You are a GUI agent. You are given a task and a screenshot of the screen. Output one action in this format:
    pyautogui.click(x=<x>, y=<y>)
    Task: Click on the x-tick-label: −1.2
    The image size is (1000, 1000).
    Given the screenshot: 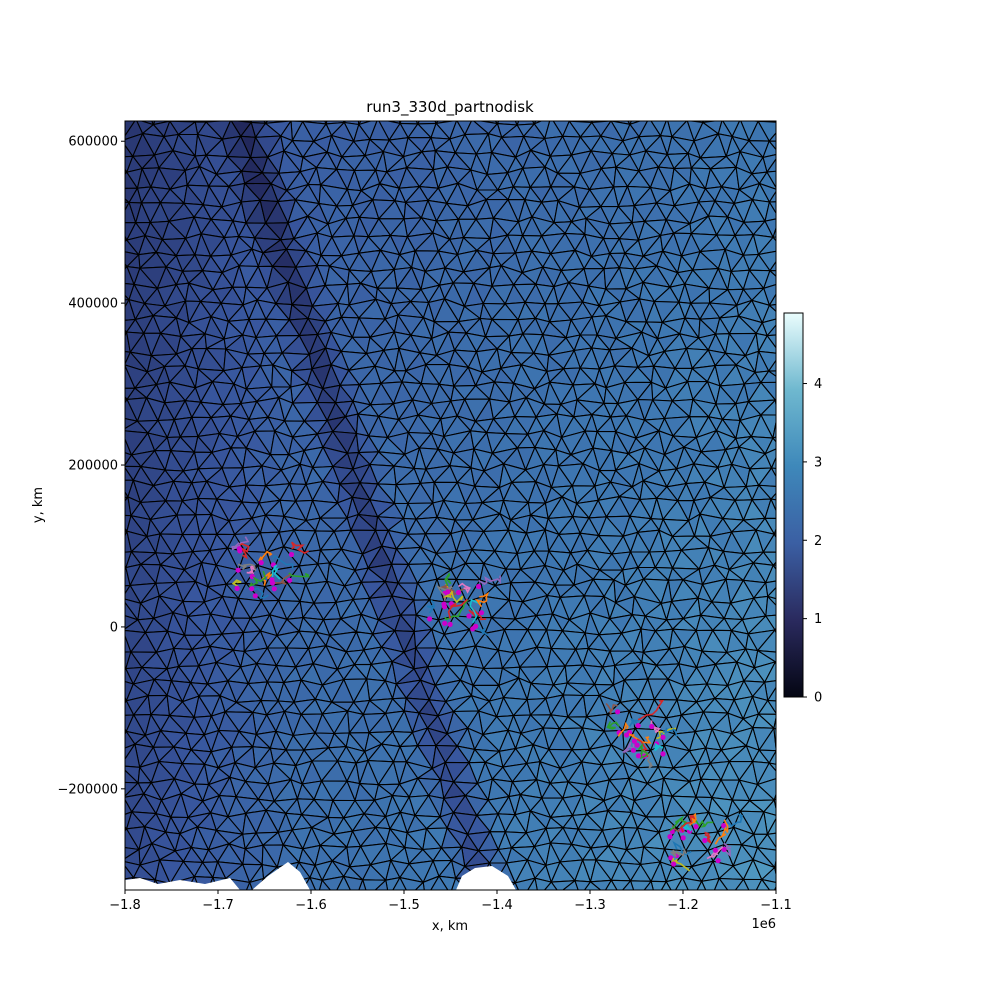 What is the action you would take?
    pyautogui.click(x=683, y=905)
    